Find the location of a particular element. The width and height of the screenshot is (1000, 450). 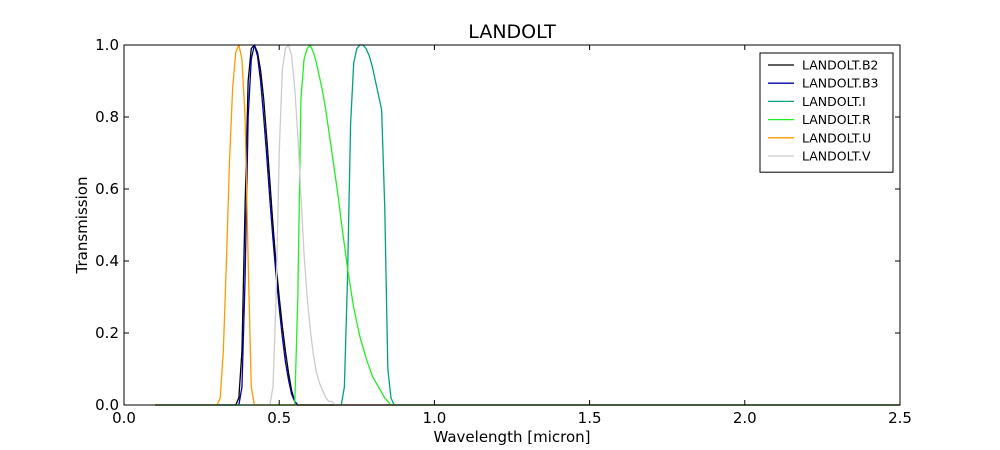

y-tick-label: 0.8 is located at coordinates (107, 117).